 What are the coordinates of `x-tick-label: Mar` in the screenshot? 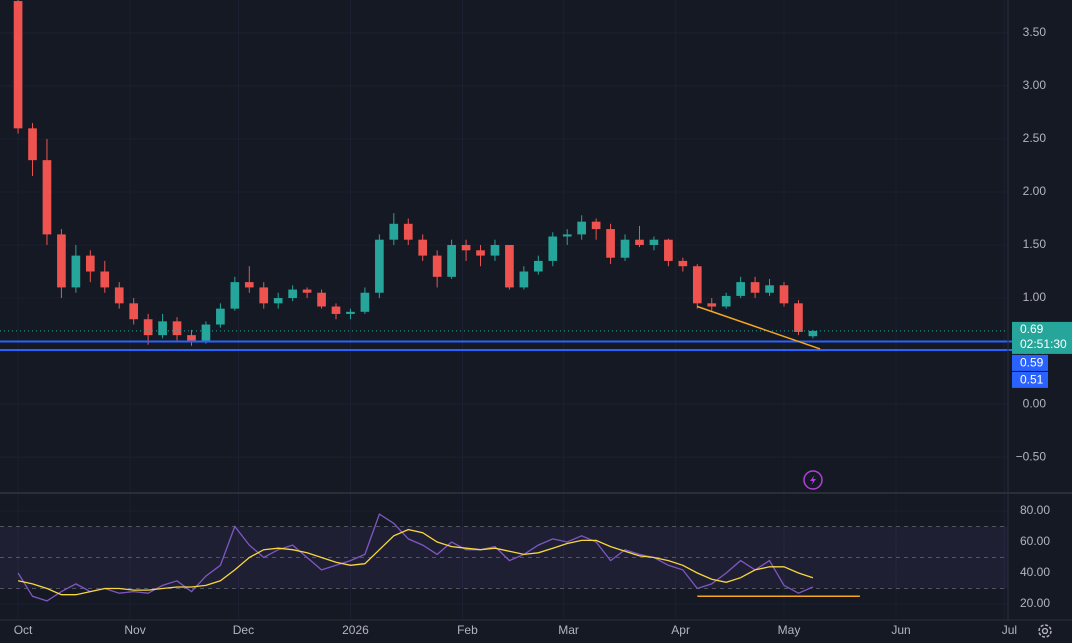 It's located at (568, 630).